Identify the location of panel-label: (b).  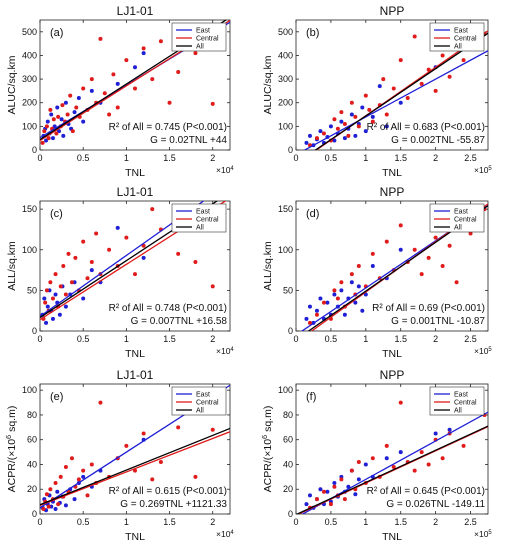
(312, 33).